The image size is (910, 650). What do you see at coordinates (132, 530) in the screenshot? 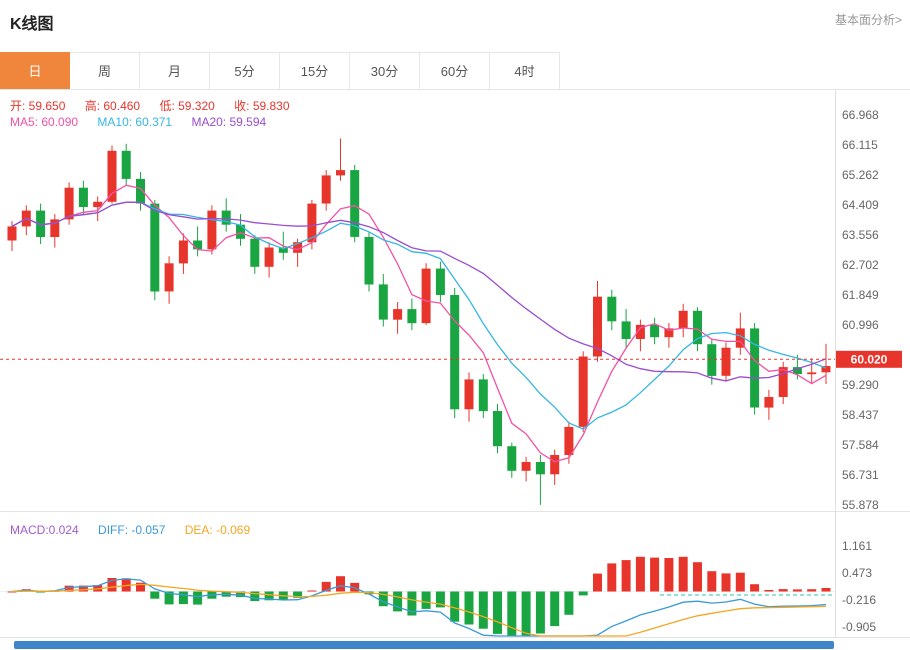
I see `diff-value: DIFF: -0.057` at bounding box center [132, 530].